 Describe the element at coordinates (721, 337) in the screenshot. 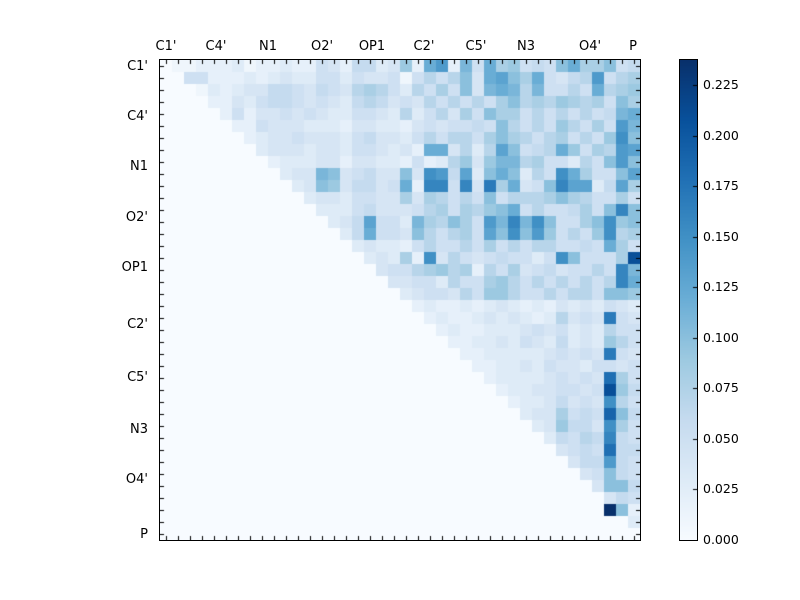

I see `colorbar-tick-label-0.100: 0.100` at that location.